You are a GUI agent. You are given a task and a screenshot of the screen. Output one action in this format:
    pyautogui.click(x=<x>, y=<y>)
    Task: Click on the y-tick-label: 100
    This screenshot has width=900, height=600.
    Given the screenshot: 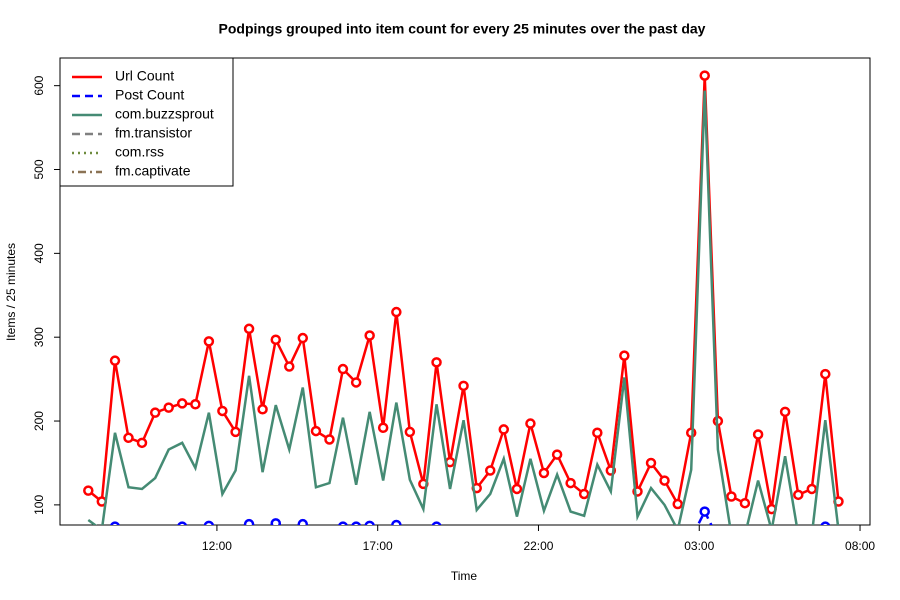 What is the action you would take?
    pyautogui.click(x=39, y=505)
    